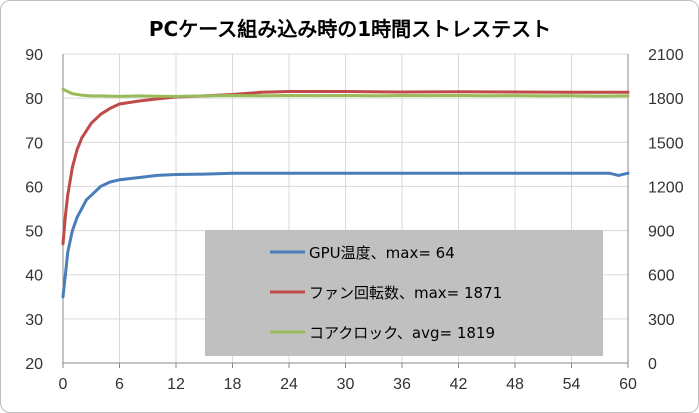  What do you see at coordinates (382, 253) in the screenshot?
I see `legend-label: GPU温度、max= 64` at bounding box center [382, 253].